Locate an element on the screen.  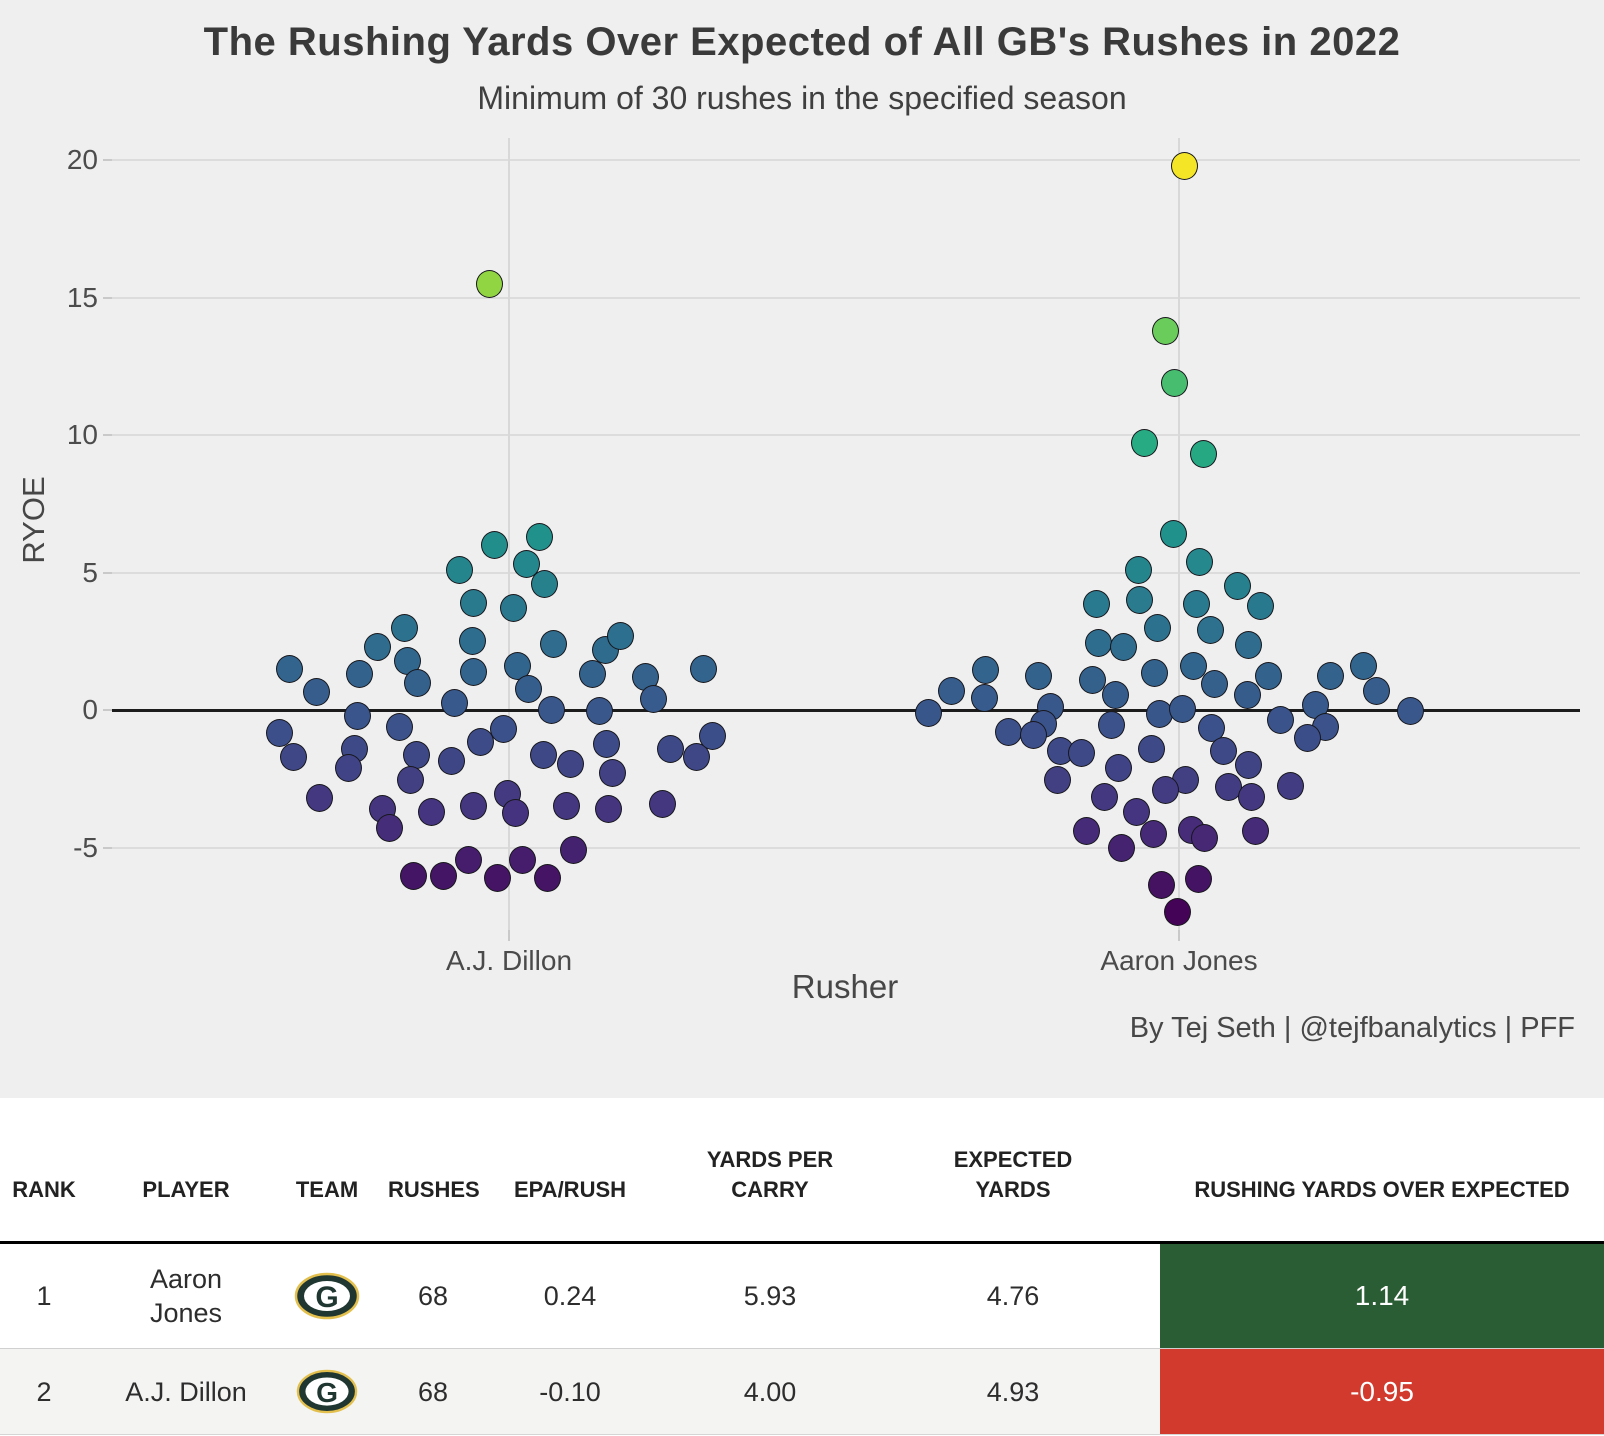
y-tick-label: 15 is located at coordinates (82, 297).